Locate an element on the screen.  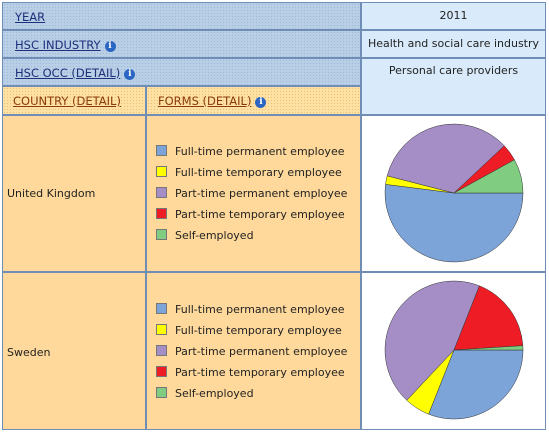
hsc-occ-label-wrap: HSC OCC (DETAIL) i is located at coordinates (75, 73).